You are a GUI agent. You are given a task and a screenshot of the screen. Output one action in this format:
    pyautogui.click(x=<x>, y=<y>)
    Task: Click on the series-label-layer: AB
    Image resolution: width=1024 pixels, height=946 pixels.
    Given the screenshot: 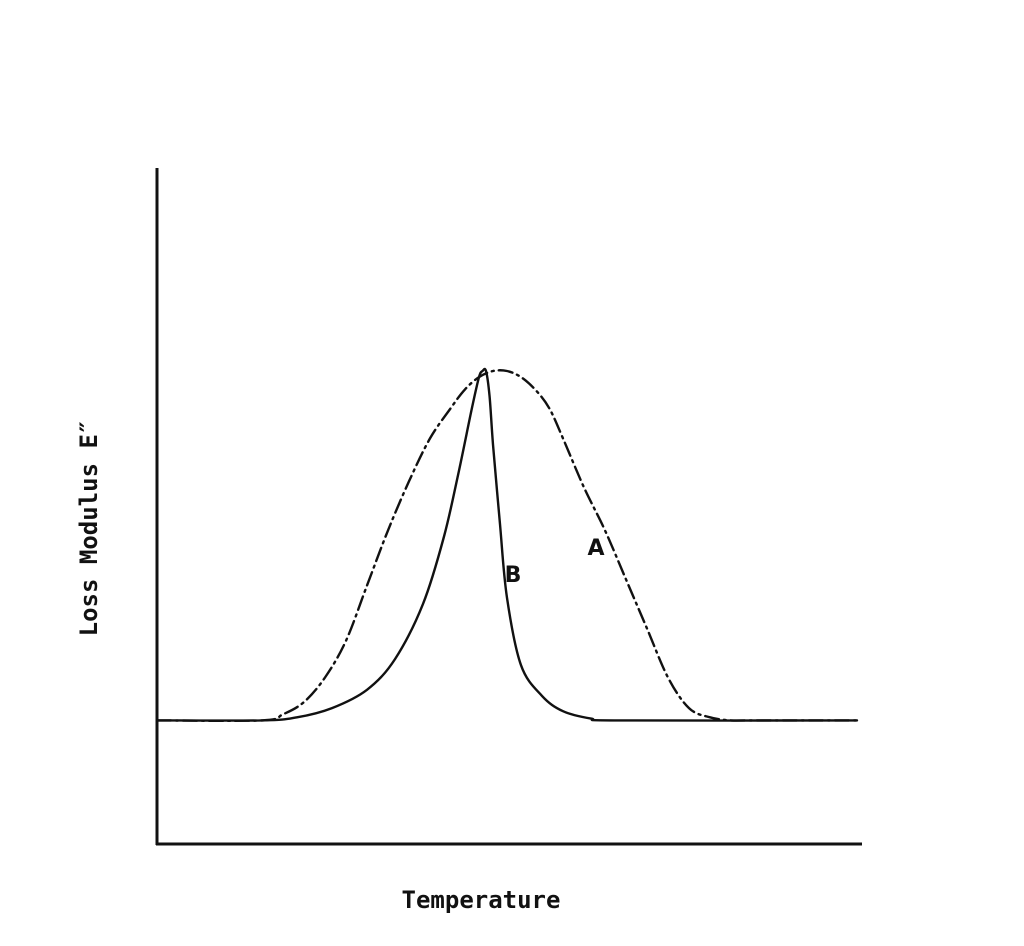 What is the action you would take?
    pyautogui.click(x=555, y=562)
    